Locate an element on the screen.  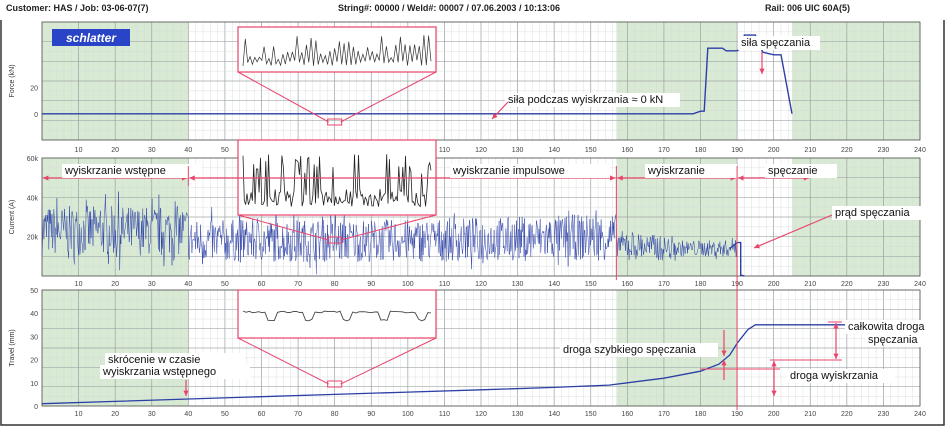
phase-label: wyiskrzanie is located at coordinates (676, 171).